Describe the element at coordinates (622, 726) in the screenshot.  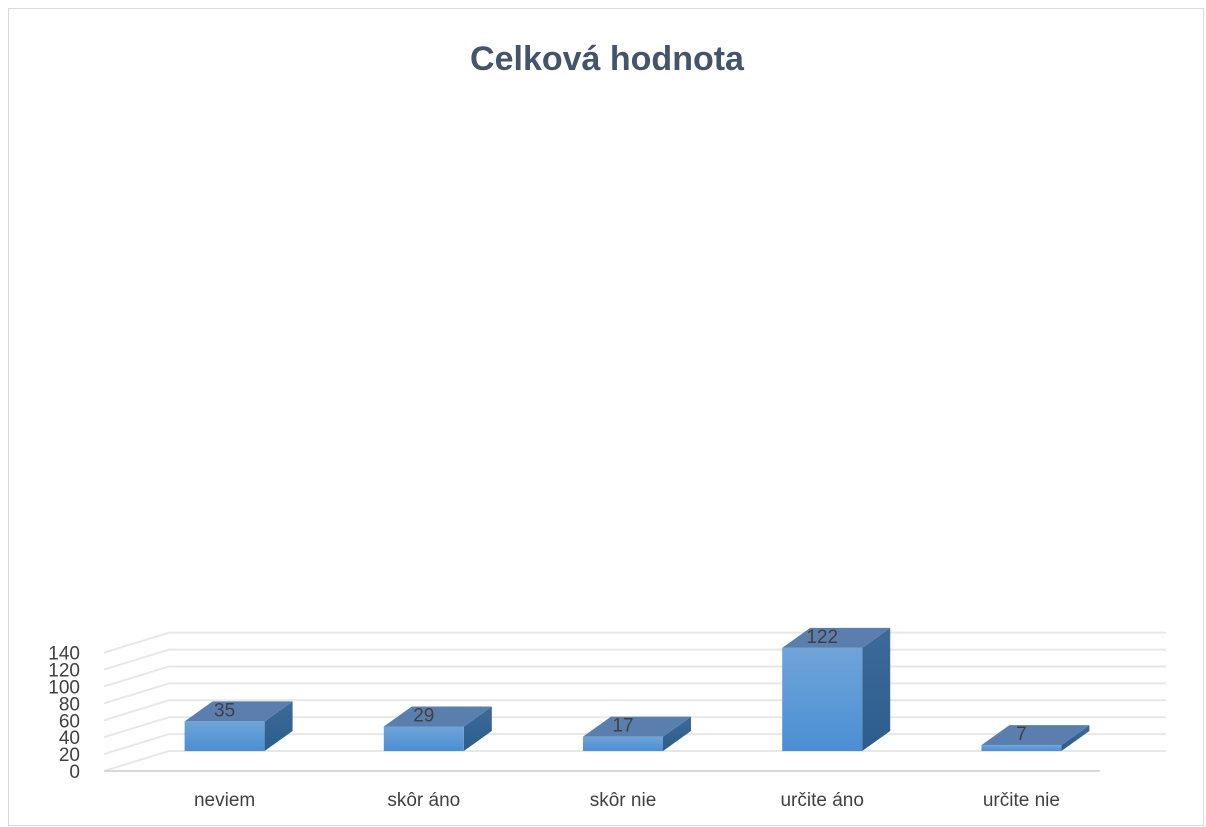
I see `data-label: 17` at that location.